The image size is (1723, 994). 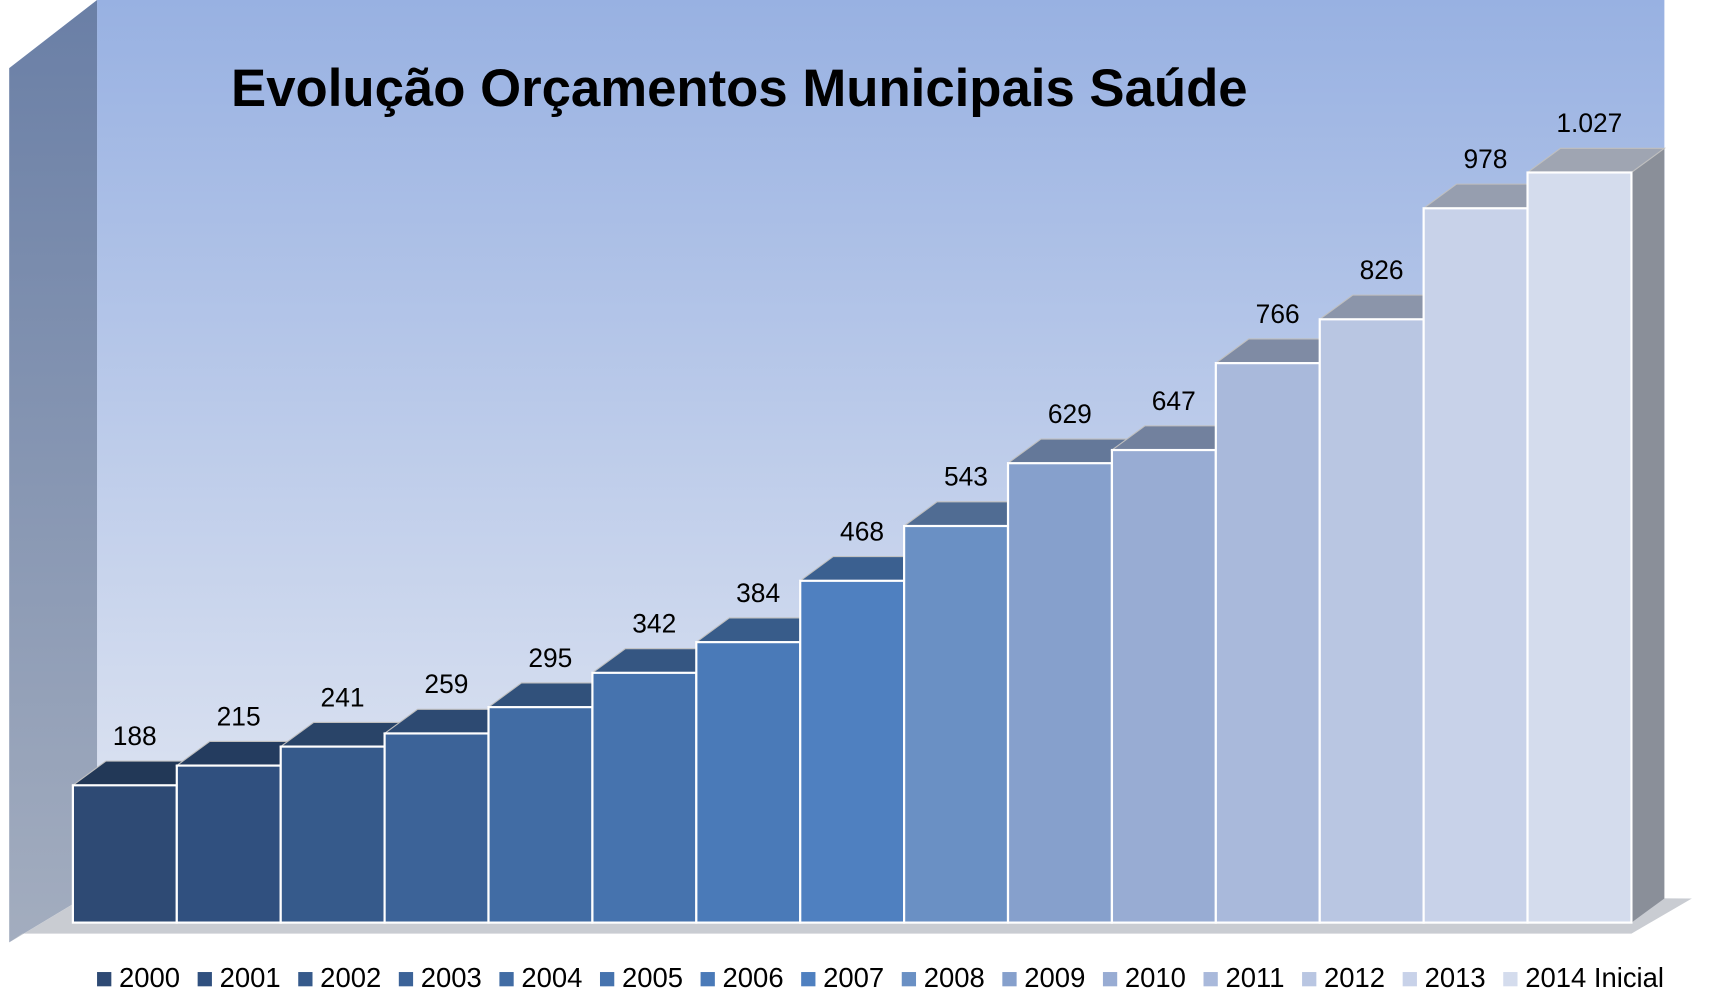 What do you see at coordinates (1594, 977) in the screenshot?
I see `legend-label: 2014 Inicial` at bounding box center [1594, 977].